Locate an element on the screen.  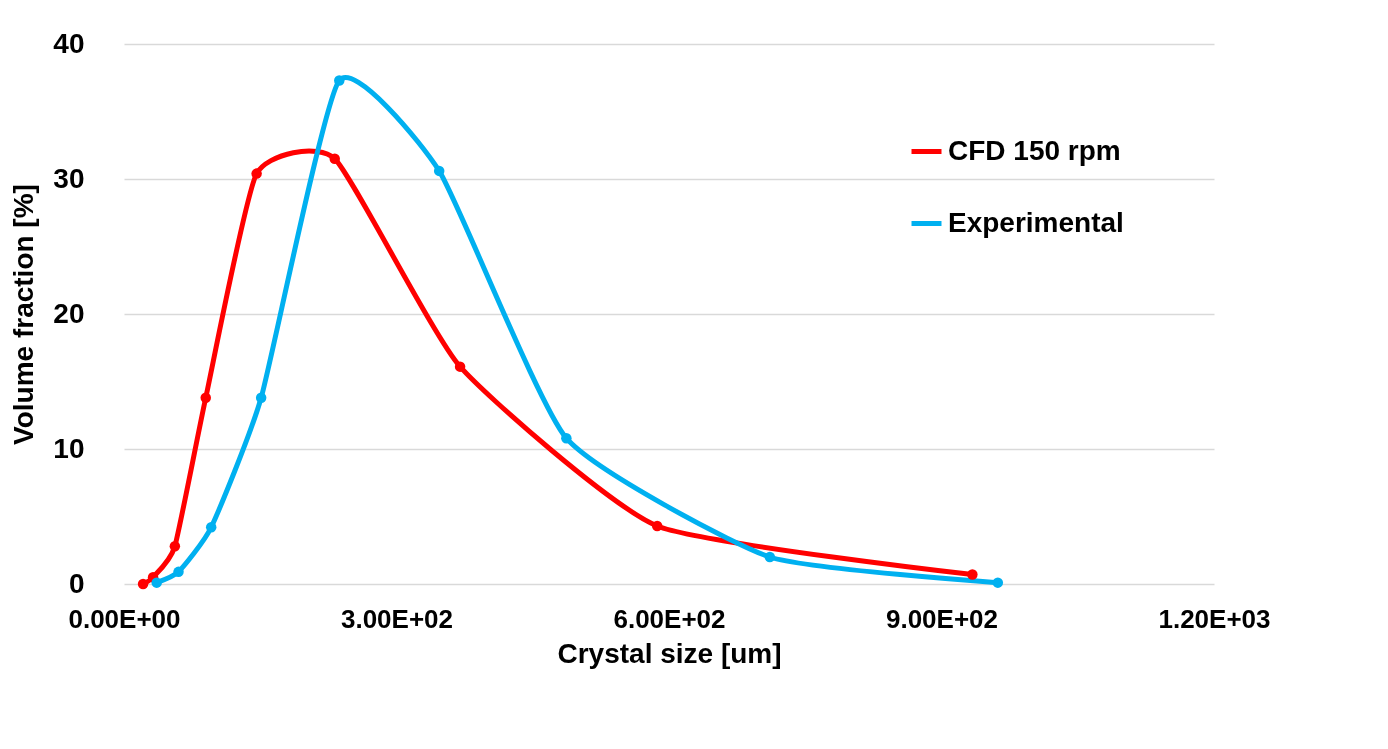
y-tick-label: 30 is located at coordinates (69, 178).